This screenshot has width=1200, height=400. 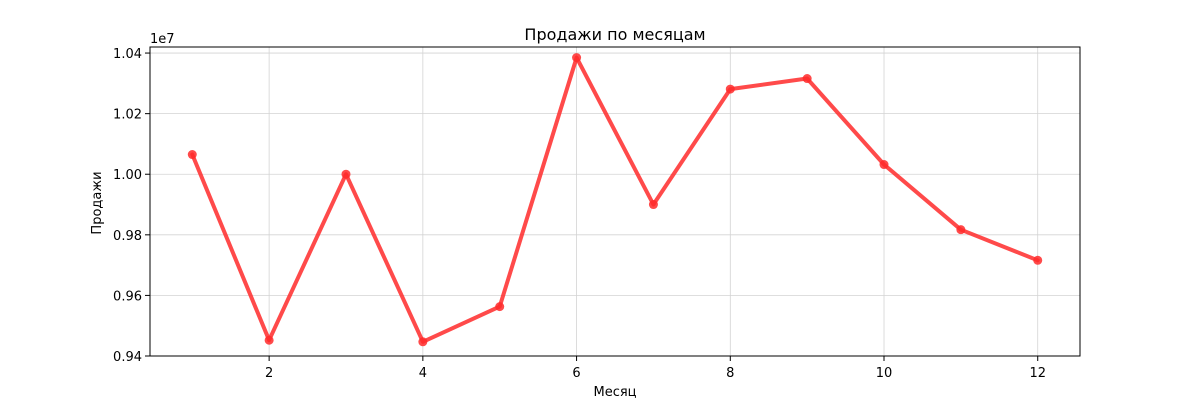 What do you see at coordinates (127, 54) in the screenshot?
I see `y-tick-label: 1.04` at bounding box center [127, 54].